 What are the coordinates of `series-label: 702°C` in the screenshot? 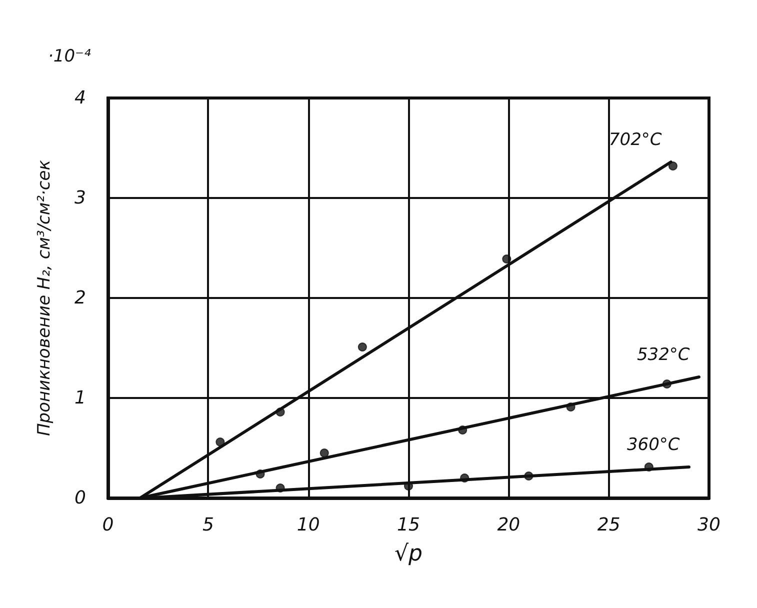 It's located at (635, 140).